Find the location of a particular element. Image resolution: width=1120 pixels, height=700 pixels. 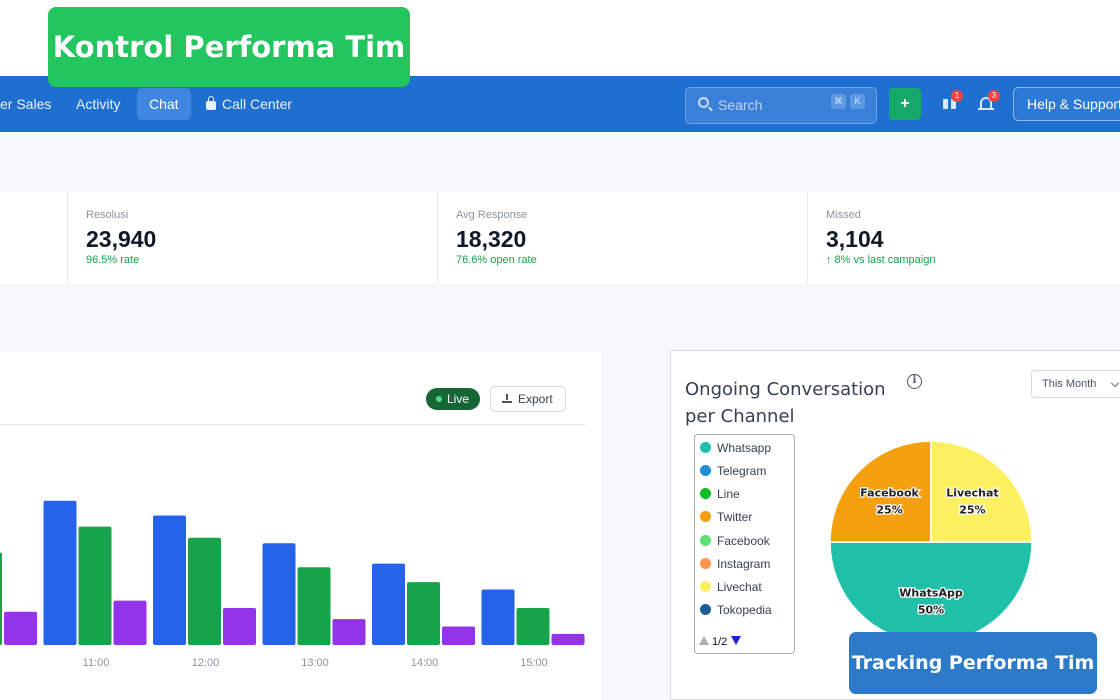

pie-label: WhatsApp is located at coordinates (931, 593).